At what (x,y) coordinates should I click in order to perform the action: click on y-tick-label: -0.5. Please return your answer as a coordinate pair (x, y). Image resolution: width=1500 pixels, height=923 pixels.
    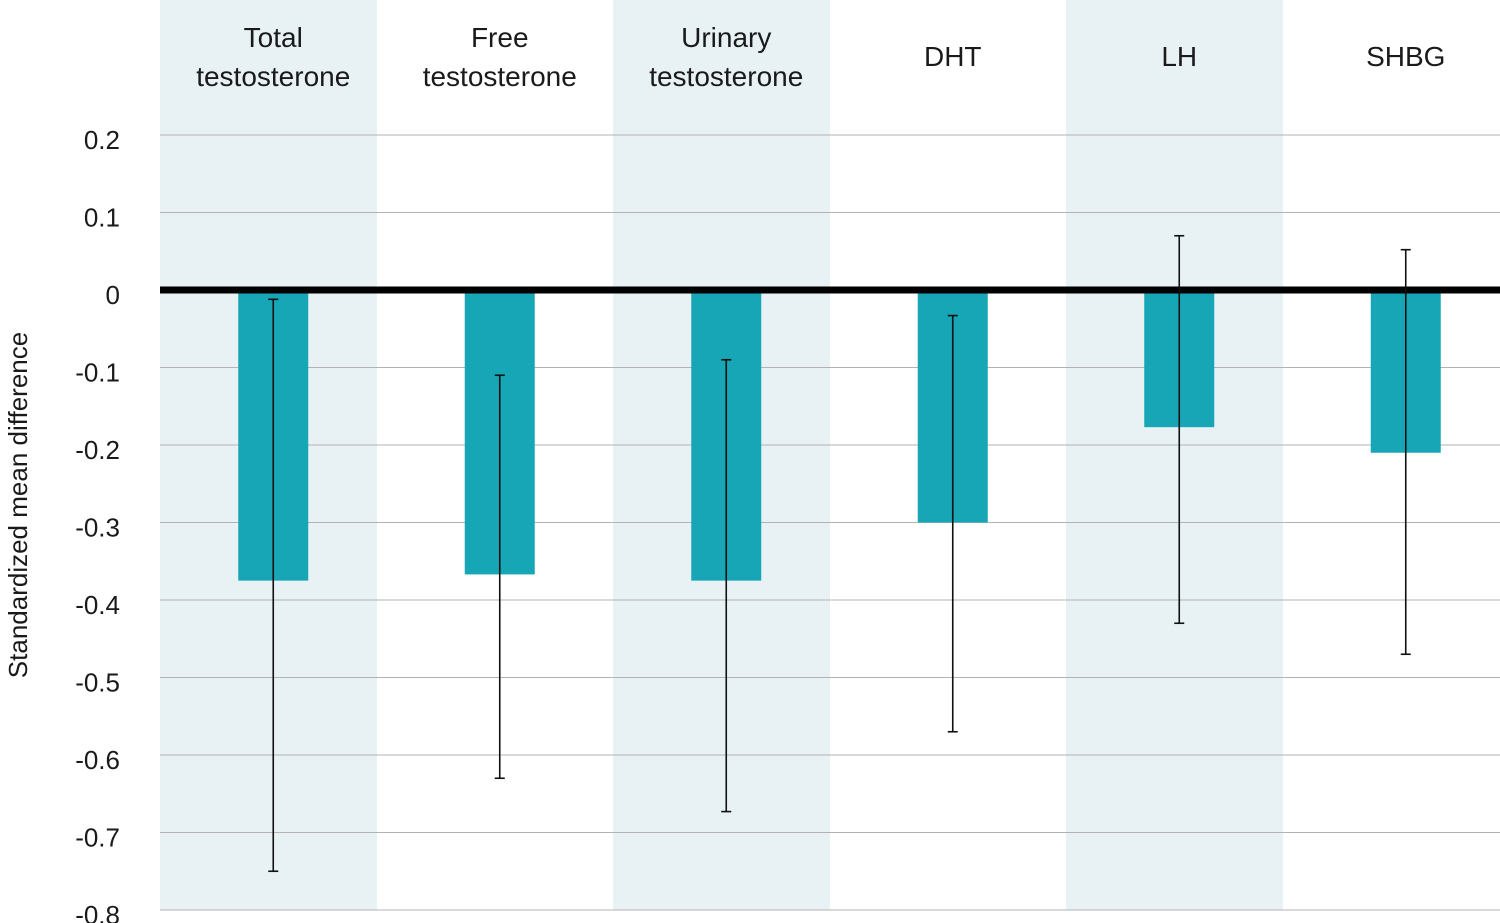
    Looking at the image, I should click on (97, 683).